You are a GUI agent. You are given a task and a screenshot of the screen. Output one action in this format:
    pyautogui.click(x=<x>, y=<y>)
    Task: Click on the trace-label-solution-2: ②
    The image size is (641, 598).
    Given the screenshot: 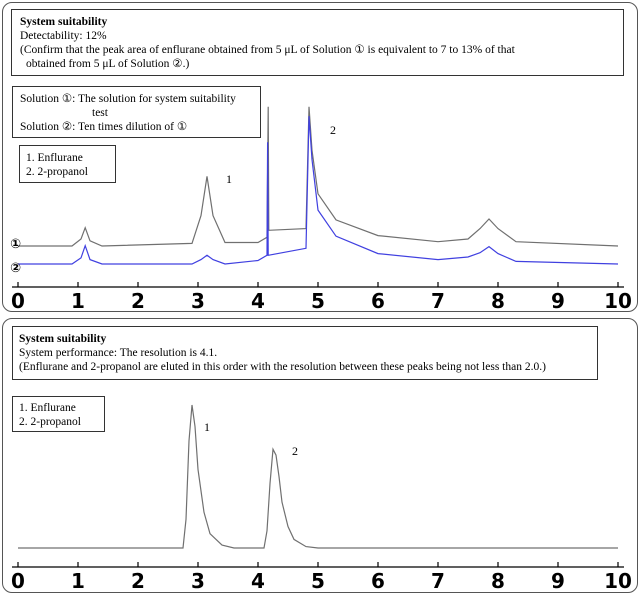 What is the action you would take?
    pyautogui.click(x=15, y=268)
    